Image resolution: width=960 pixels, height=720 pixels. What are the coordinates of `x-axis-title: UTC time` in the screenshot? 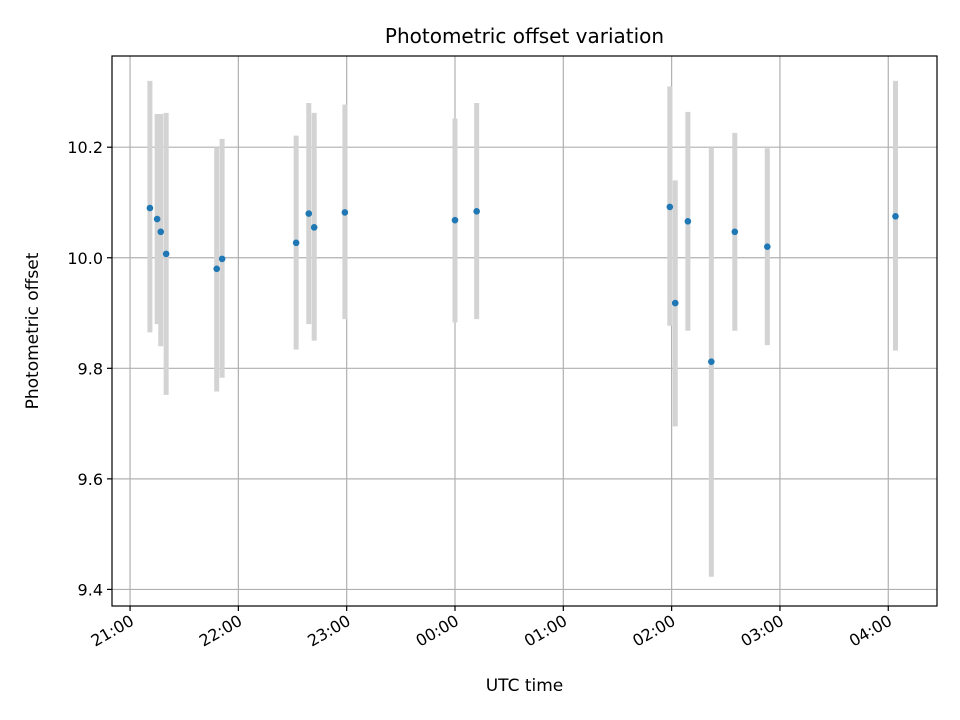 It's located at (525, 686).